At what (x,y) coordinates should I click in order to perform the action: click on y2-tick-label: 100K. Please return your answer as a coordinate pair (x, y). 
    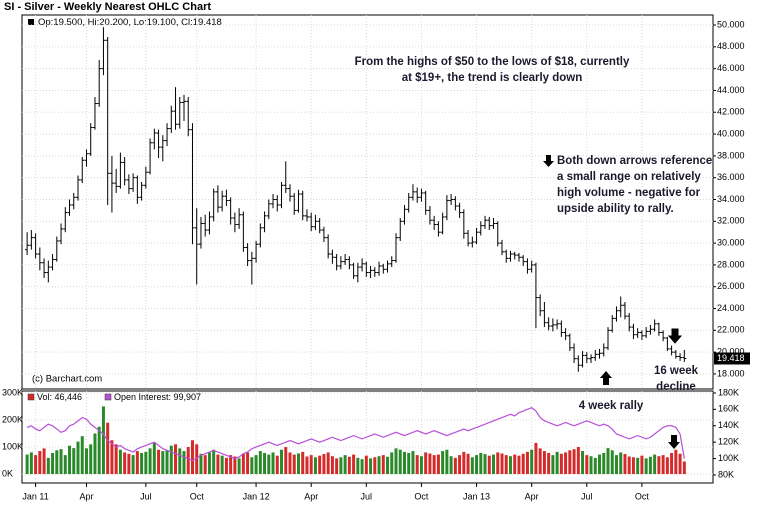
    Looking at the image, I should click on (728, 458).